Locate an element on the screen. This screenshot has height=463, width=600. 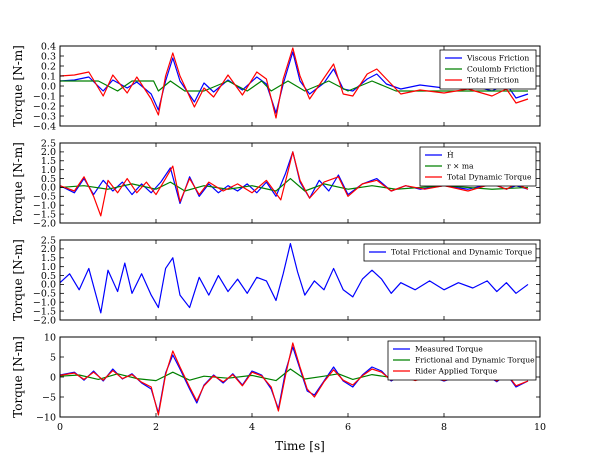
y-tick-label: 0.1 is located at coordinates (48, 76).